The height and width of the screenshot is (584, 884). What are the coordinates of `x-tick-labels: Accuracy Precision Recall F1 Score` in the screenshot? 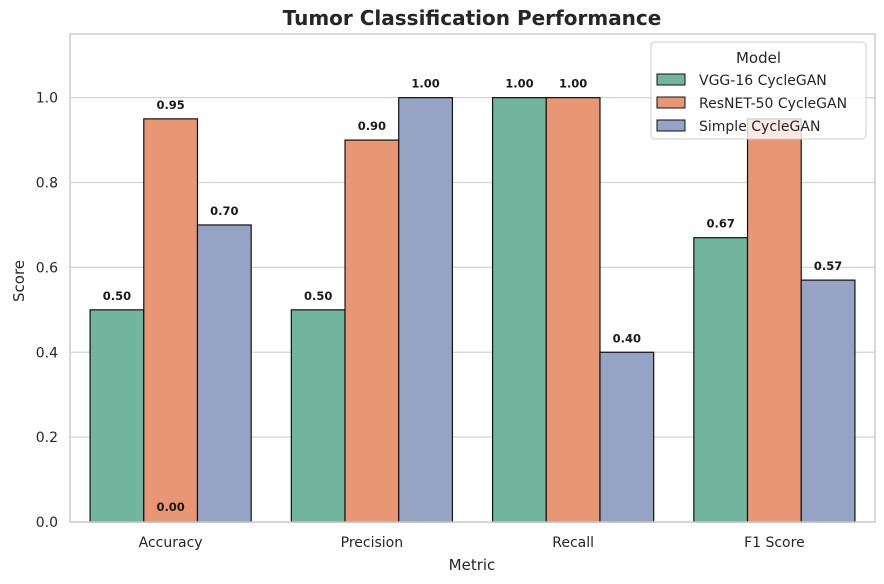 It's located at (472, 543).